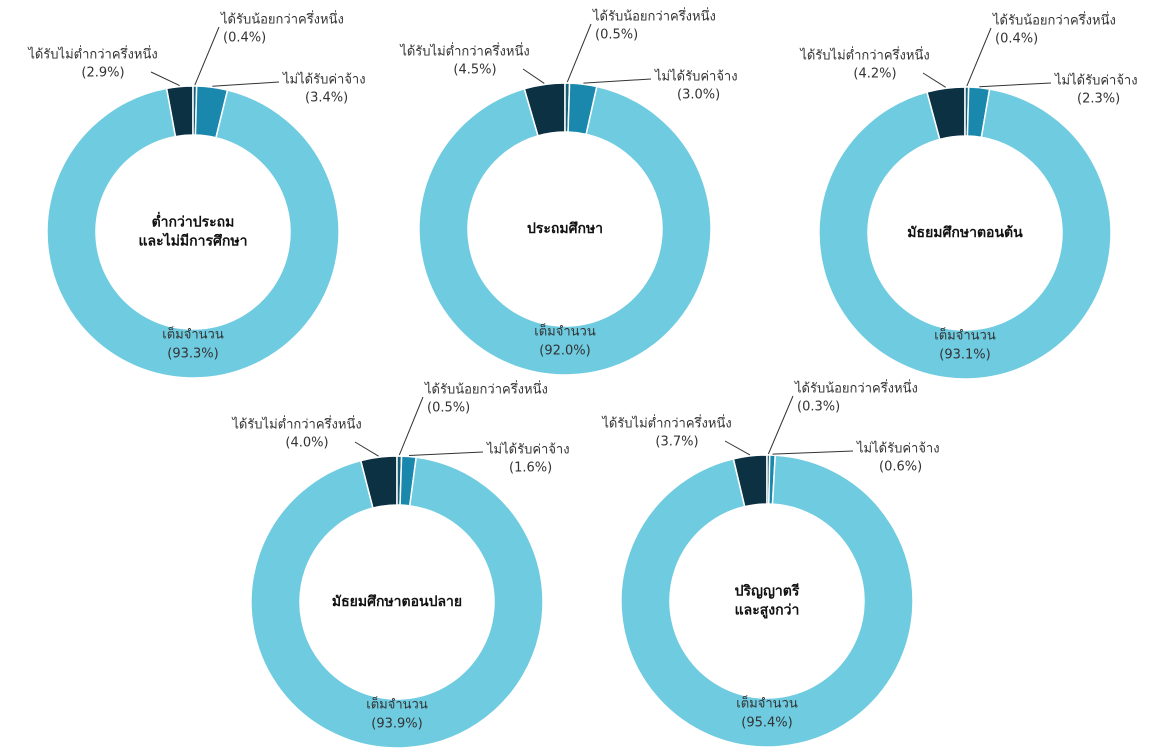 The image size is (1153, 749). I want to click on slice-value-label: (3.4%), so click(326, 98).